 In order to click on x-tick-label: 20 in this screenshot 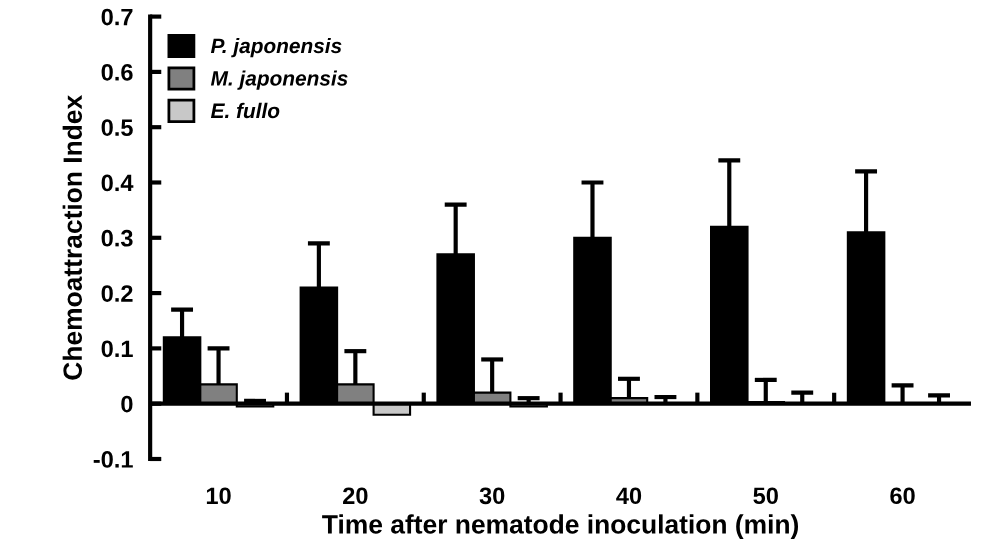, I will do `click(355, 496)`.